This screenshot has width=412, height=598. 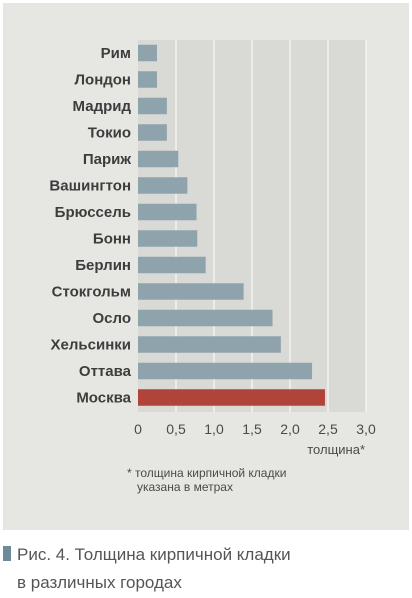 I want to click on category-label: Стокгольм, so click(x=91, y=292).